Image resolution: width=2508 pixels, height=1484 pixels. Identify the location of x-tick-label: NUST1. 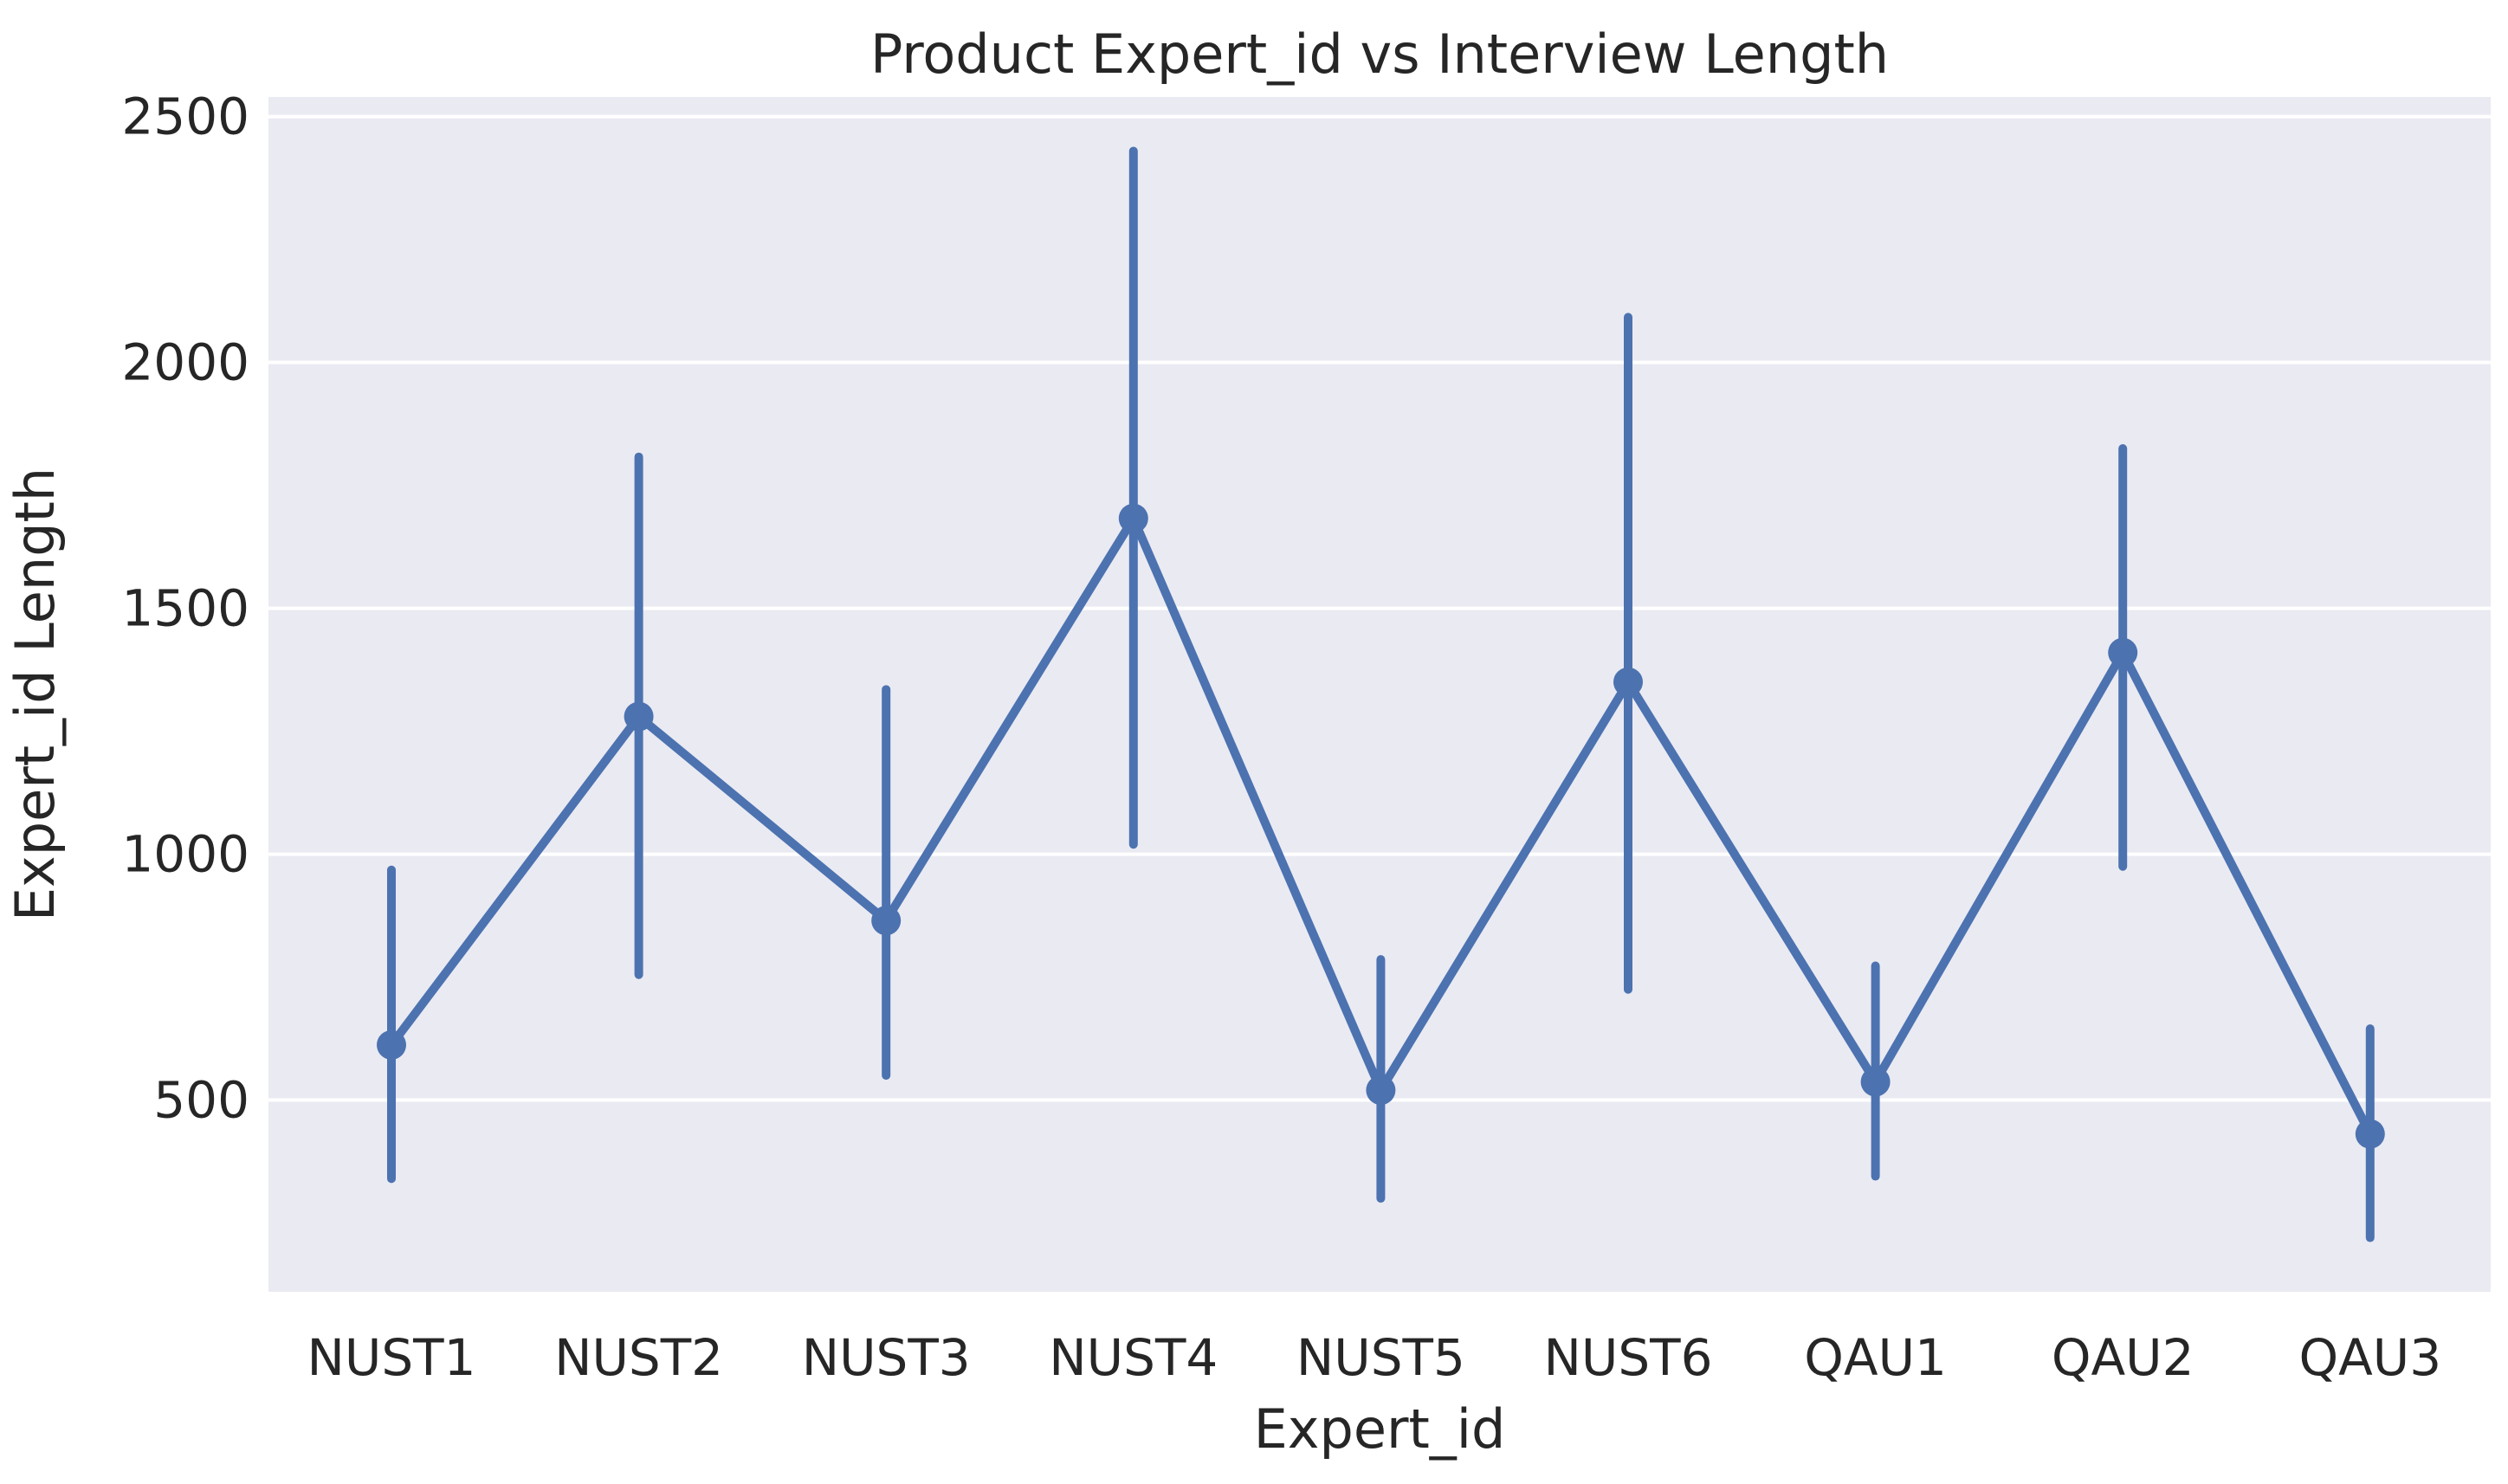
(391, 1357).